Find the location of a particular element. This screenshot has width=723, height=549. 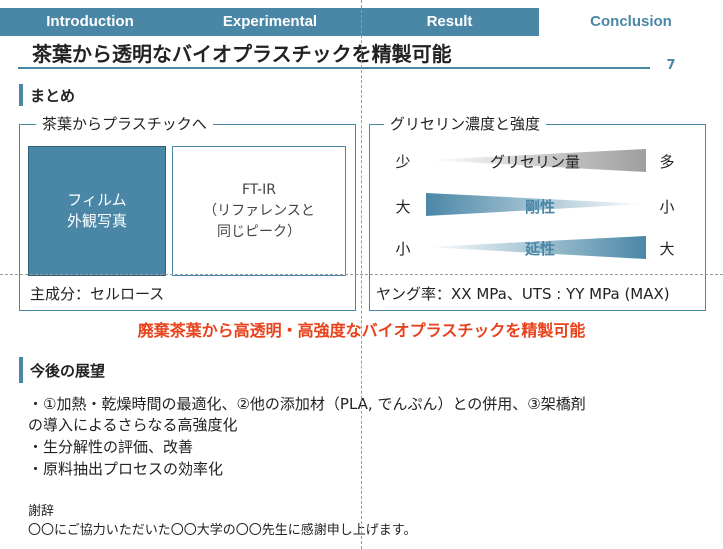

stiffness-left-label: 大 is located at coordinates (403, 207).